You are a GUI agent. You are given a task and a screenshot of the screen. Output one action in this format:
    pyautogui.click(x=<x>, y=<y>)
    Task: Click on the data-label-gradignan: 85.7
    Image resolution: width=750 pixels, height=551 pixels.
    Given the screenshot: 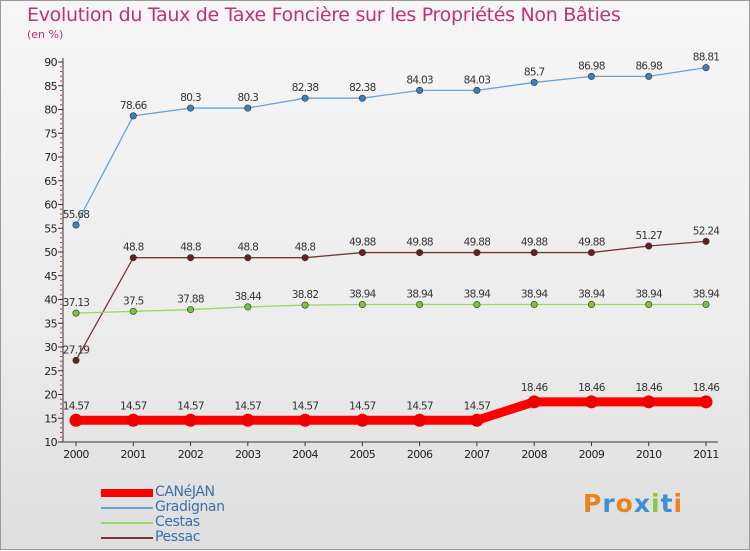 What is the action you would take?
    pyautogui.click(x=534, y=72)
    